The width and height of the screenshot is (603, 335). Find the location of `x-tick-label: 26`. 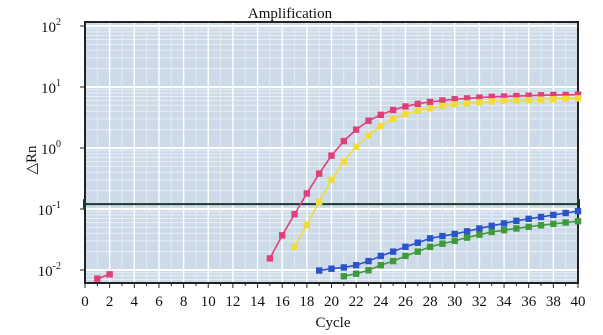

x-tick-label: 26 is located at coordinates (406, 302).